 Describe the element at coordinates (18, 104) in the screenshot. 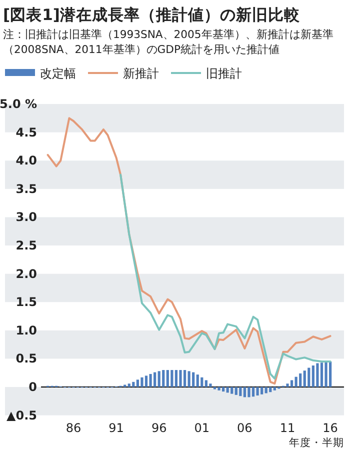

I see `y-tick-label: 5.0 %` at that location.